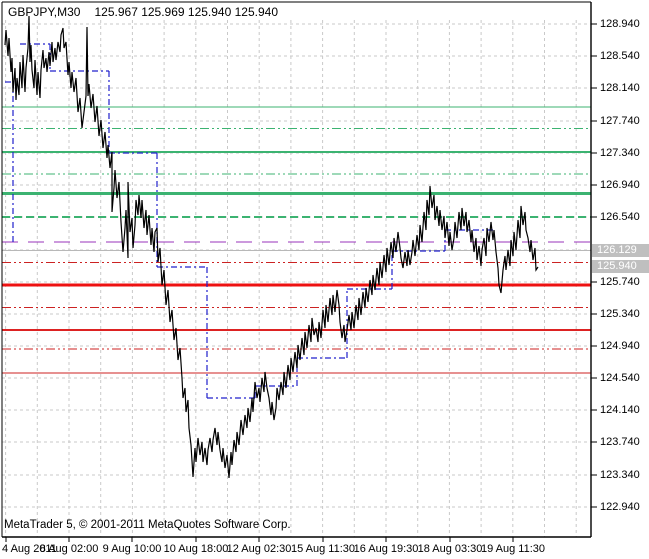 The height and width of the screenshot is (559, 649). What do you see at coordinates (29, 549) in the screenshot?
I see `time-axis-label: 4 Aug 2011` at bounding box center [29, 549].